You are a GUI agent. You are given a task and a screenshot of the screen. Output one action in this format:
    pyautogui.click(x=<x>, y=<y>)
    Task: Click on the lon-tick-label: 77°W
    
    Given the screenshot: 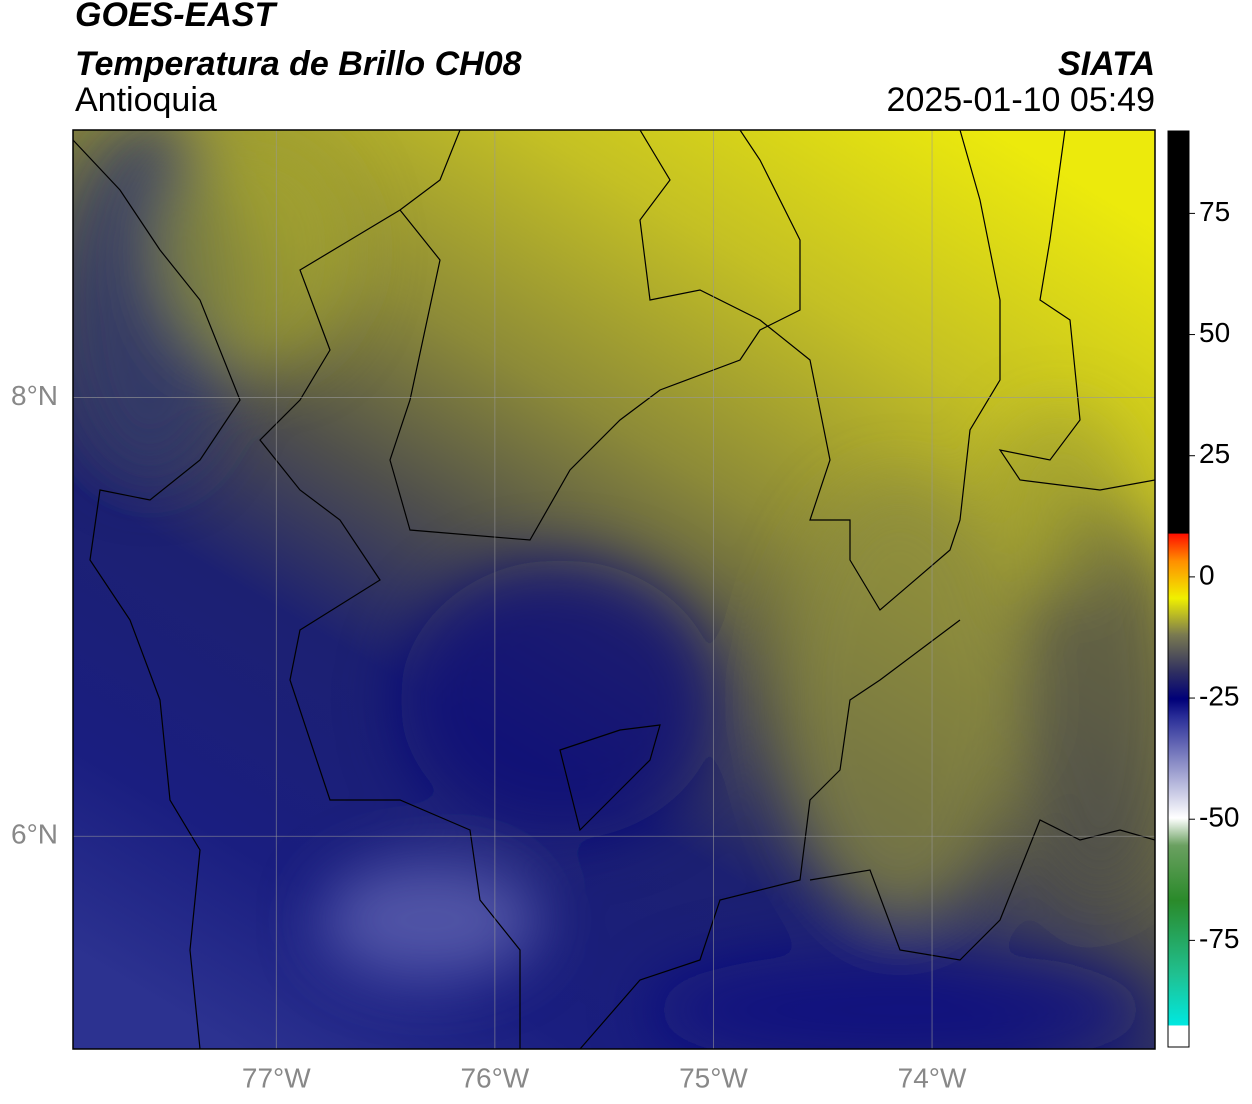 What is the action you would take?
    pyautogui.click(x=276, y=1077)
    